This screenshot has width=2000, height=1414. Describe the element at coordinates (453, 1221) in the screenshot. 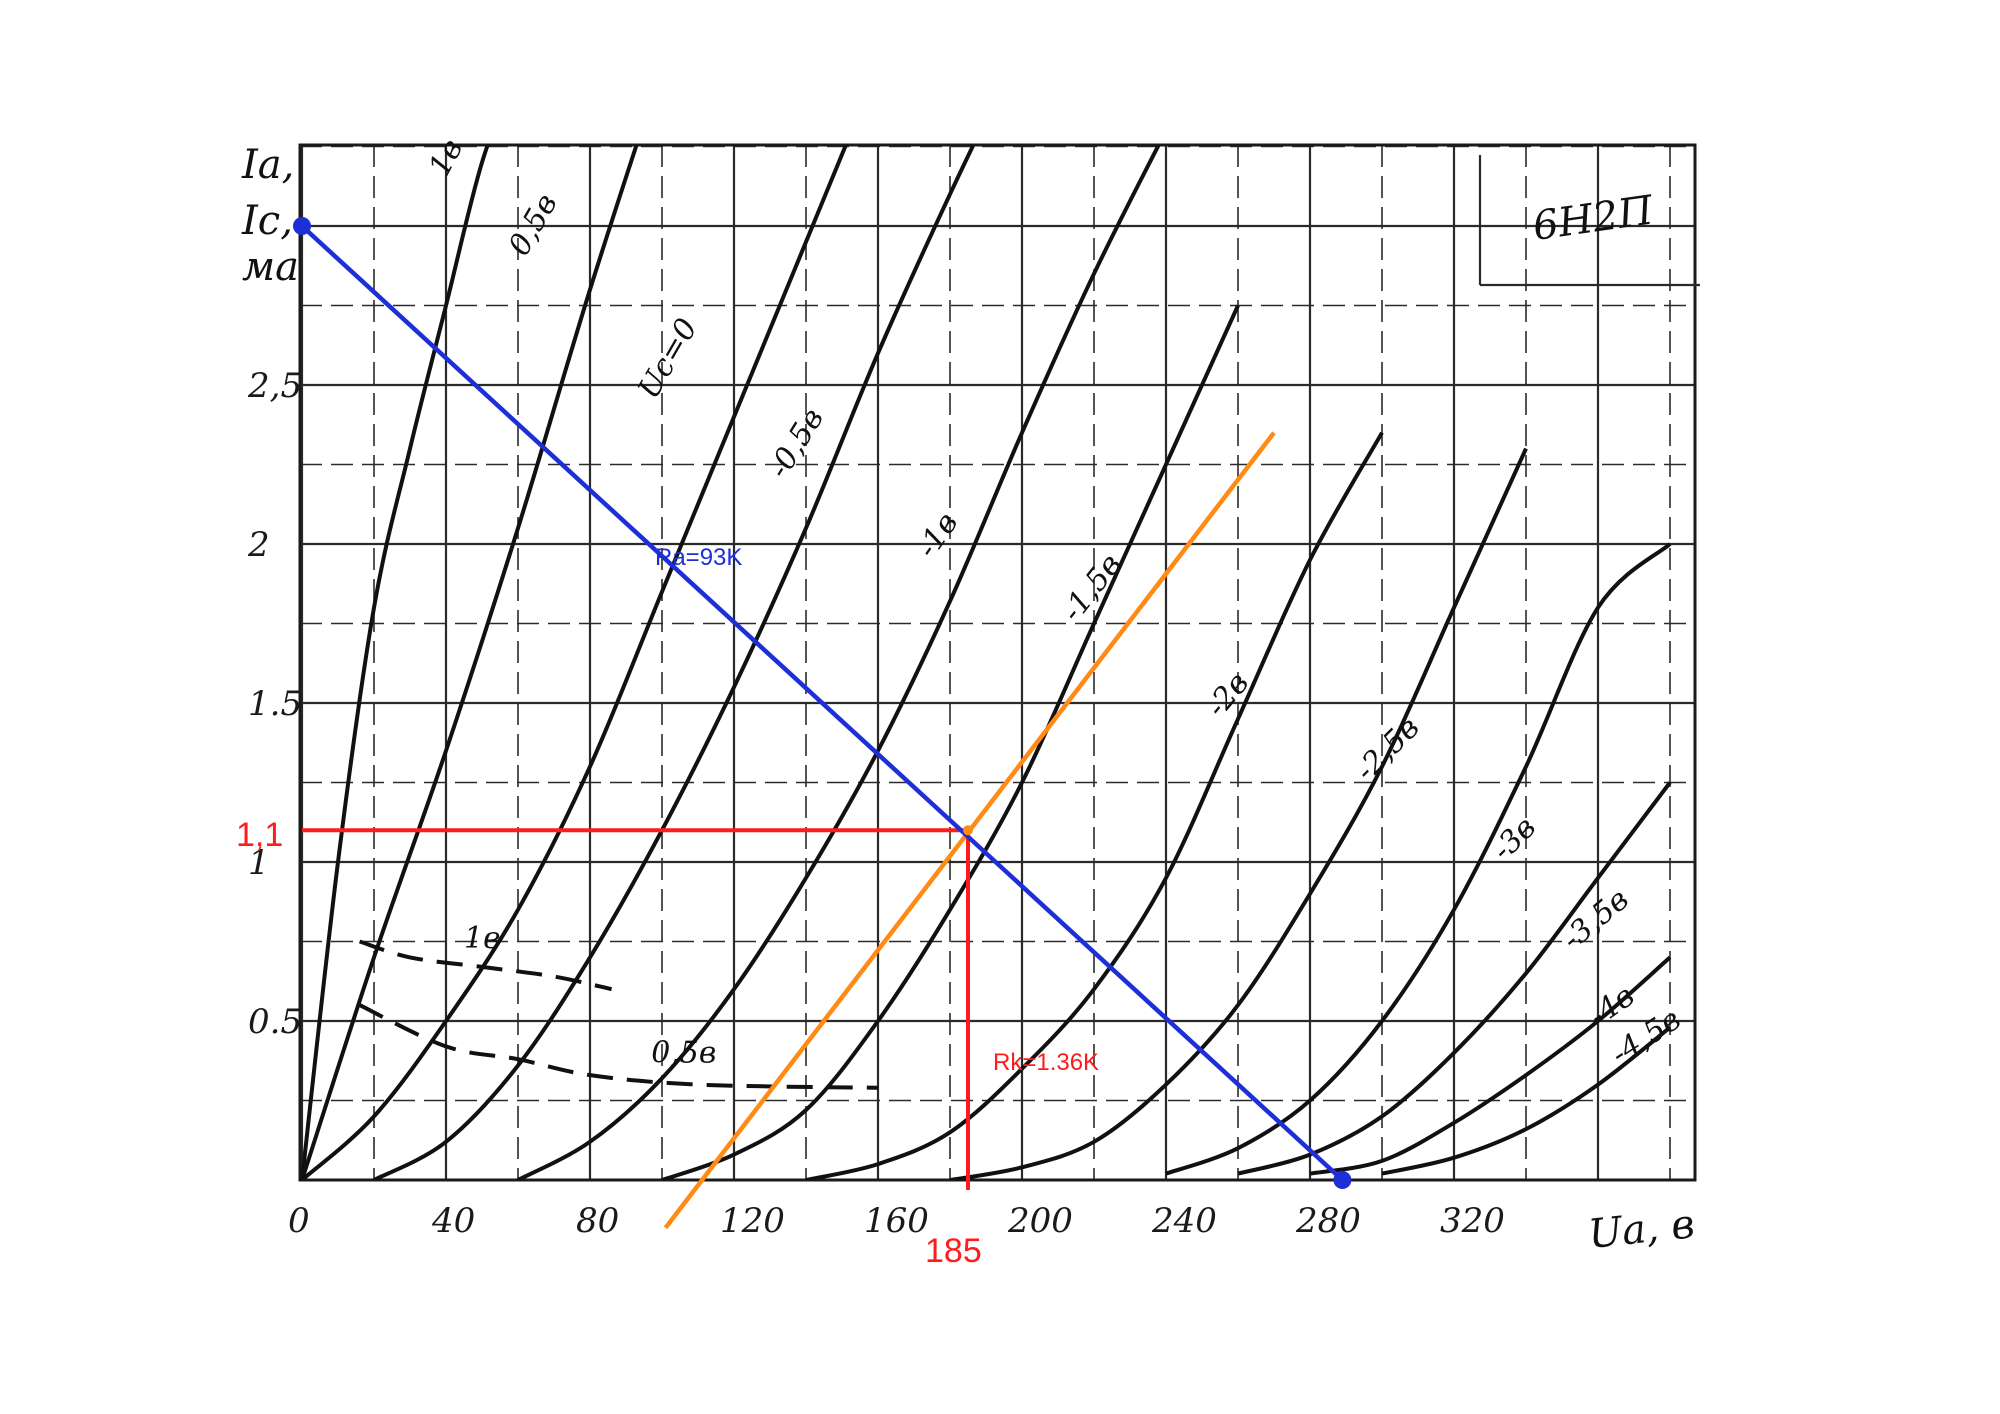

I see `x-tick-label: 40` at that location.